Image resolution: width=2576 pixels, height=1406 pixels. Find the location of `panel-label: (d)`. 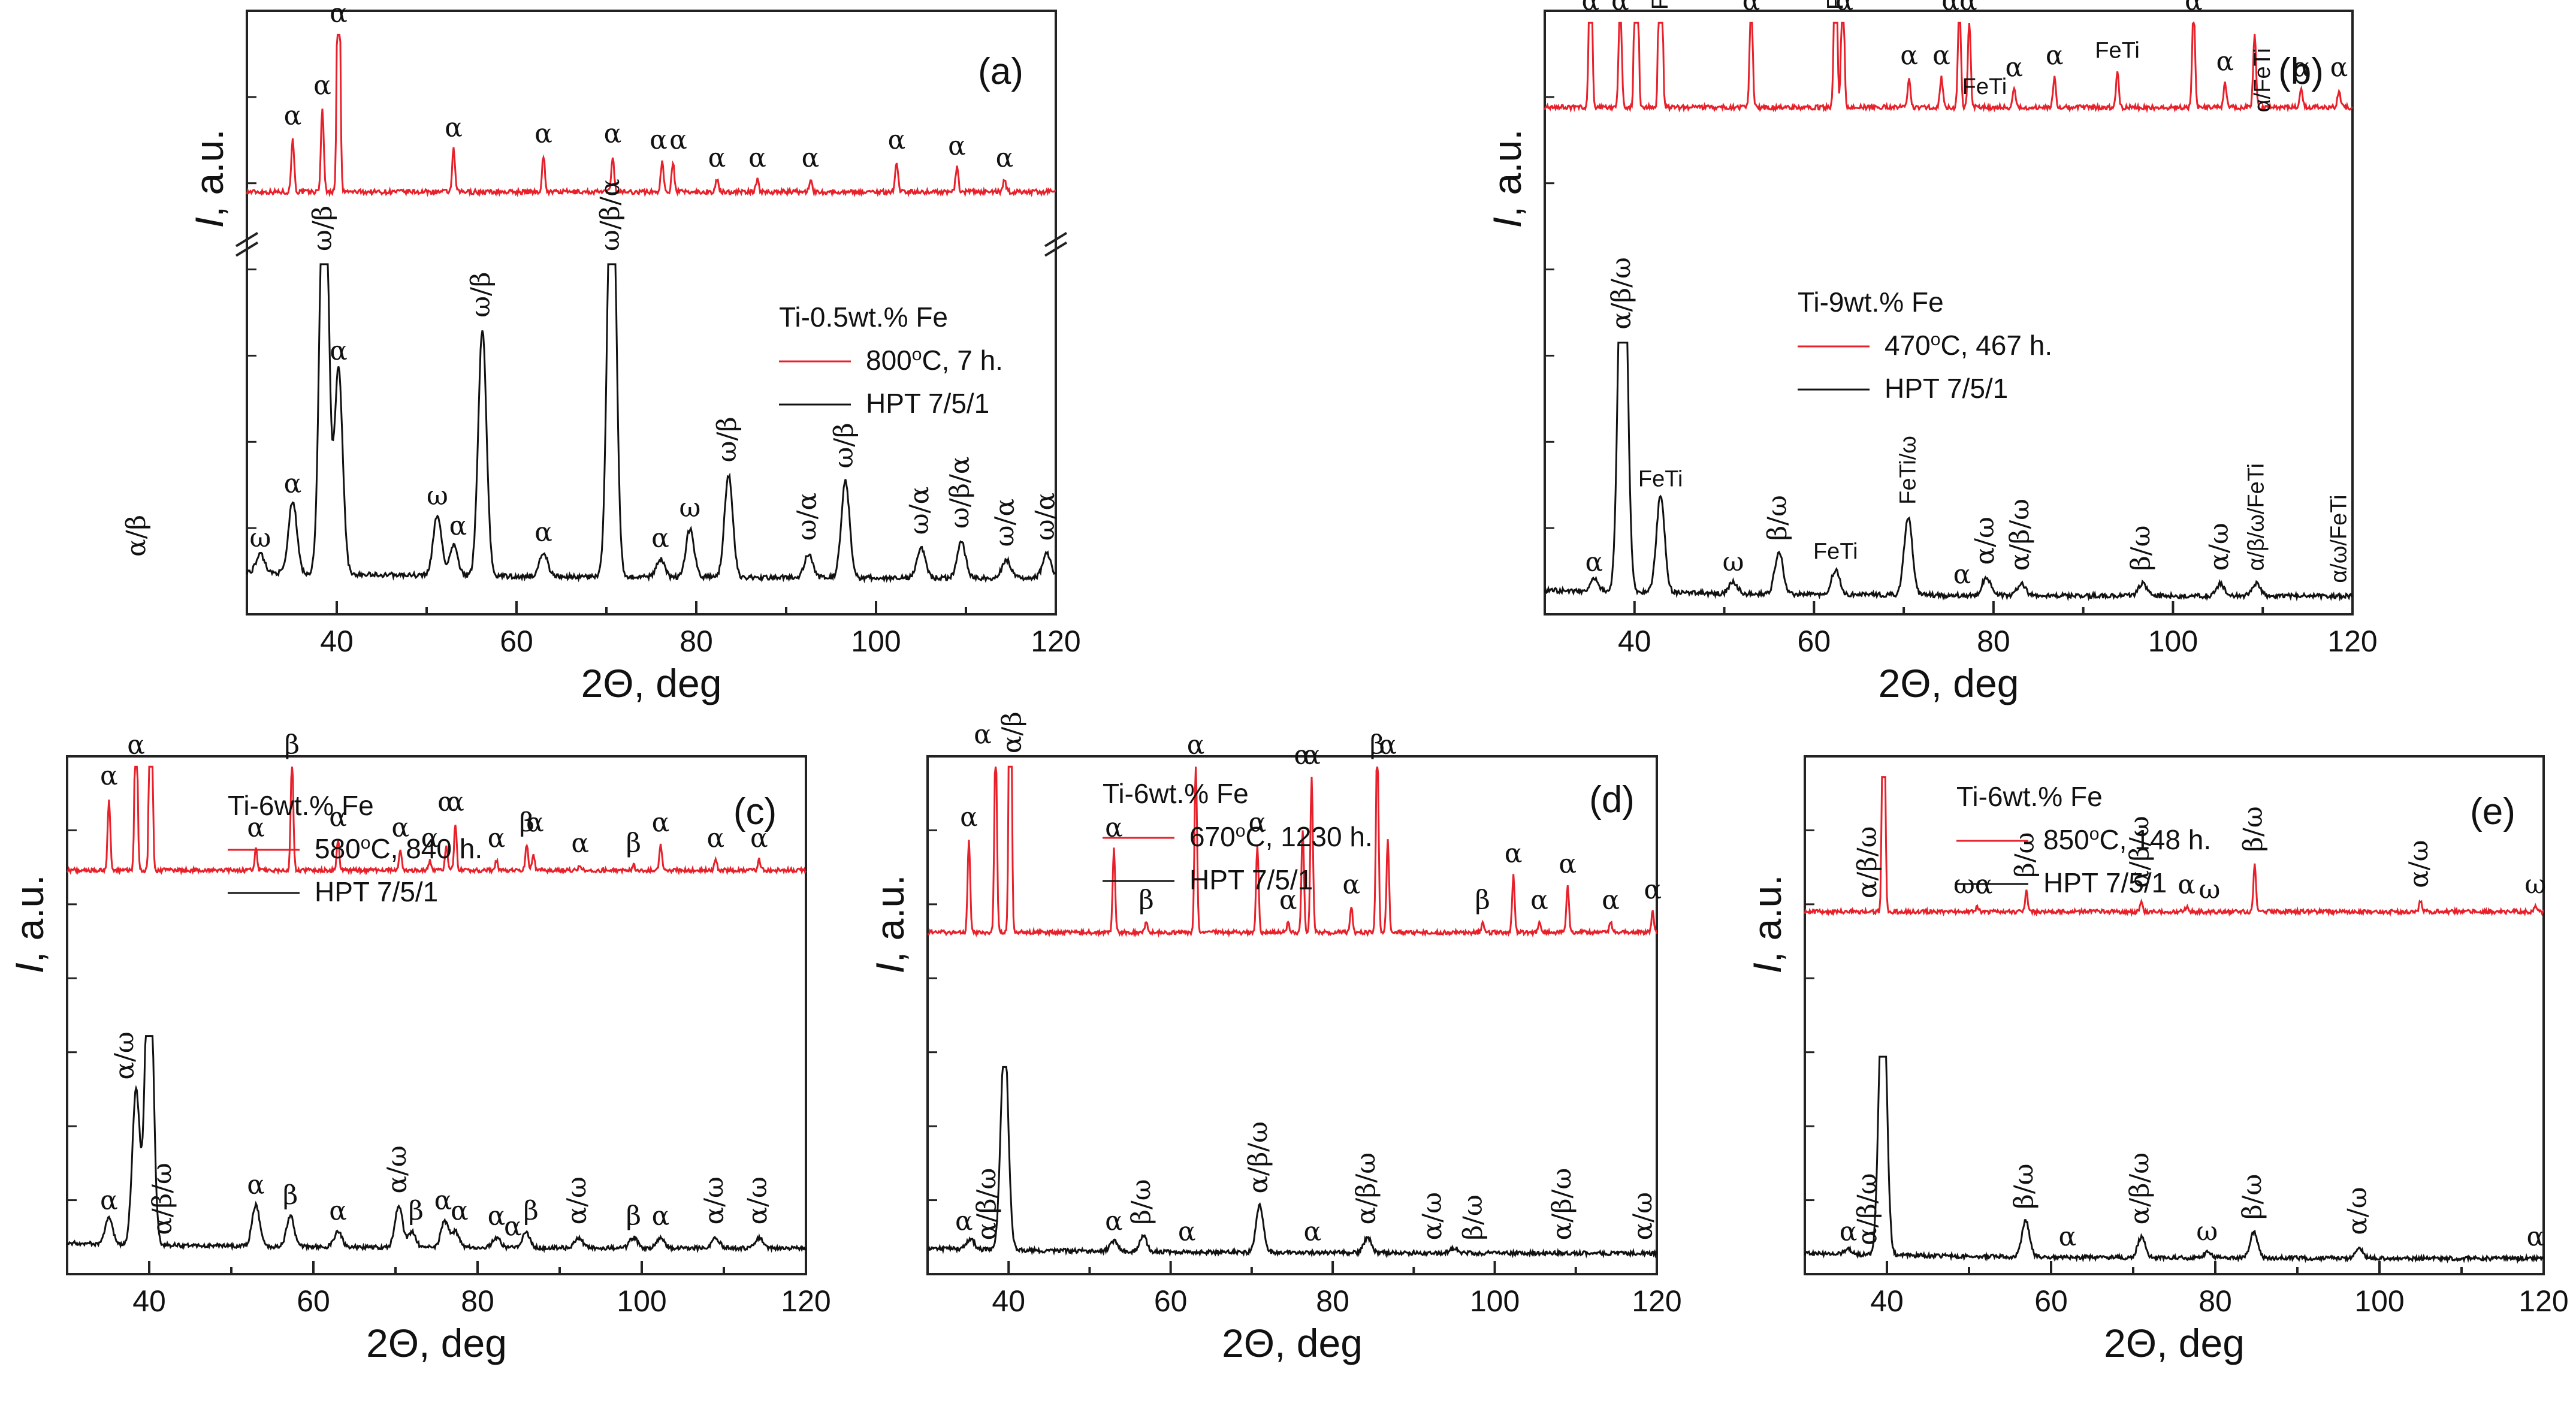

panel-label: (d) is located at coordinates (1612, 799).